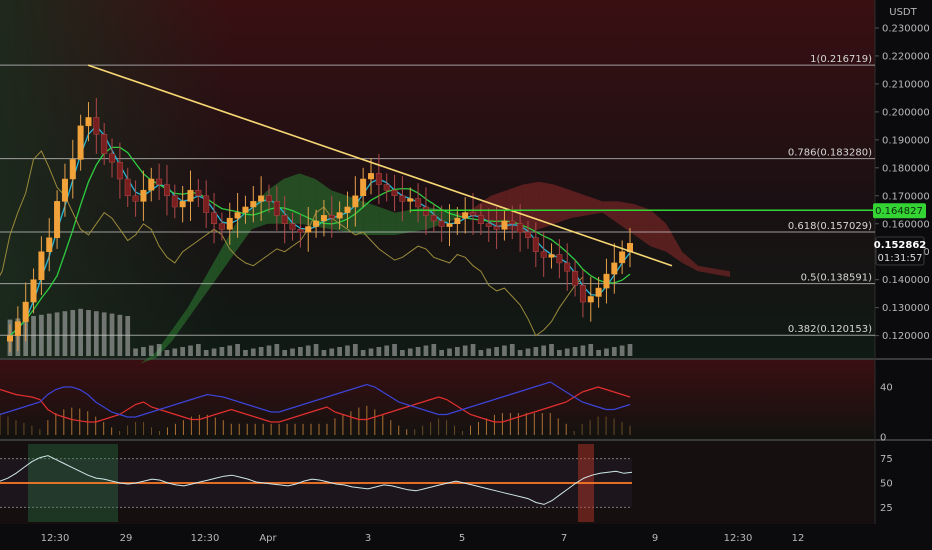 Image resolution: width=932 pixels, height=550 pixels. Describe the element at coordinates (886, 508) in the screenshot. I see `osc2-tick-label: 25` at that location.